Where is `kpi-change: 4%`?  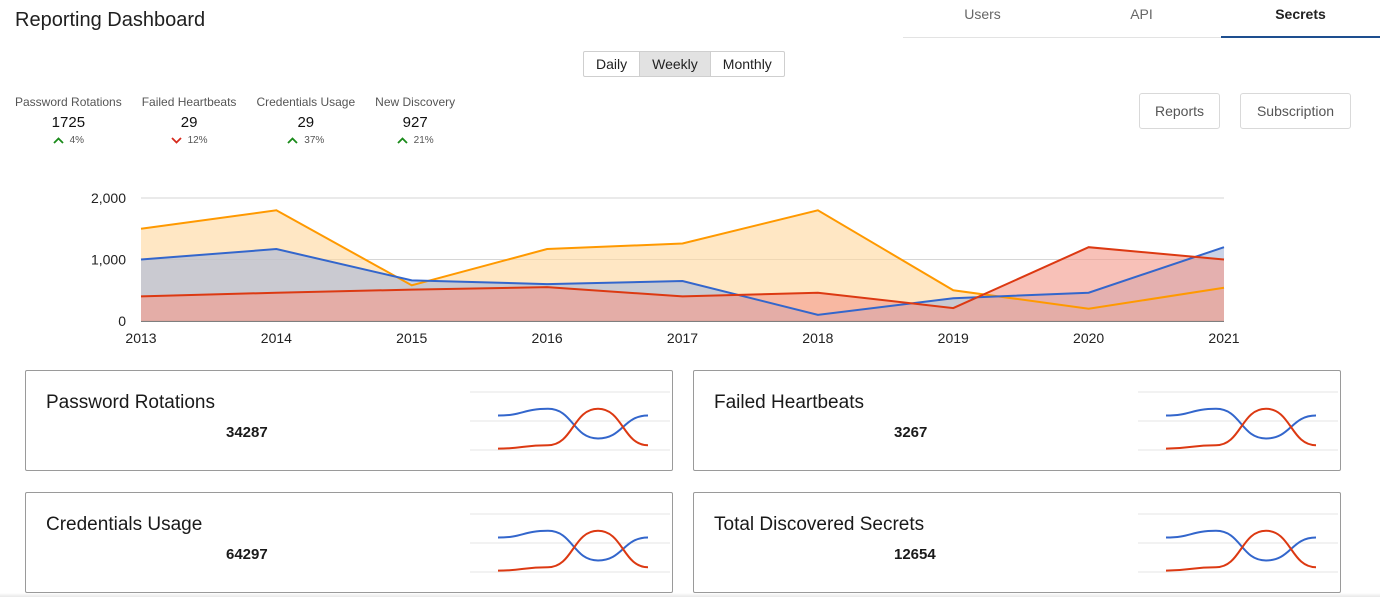
kpi-change: 4% is located at coordinates (68, 140).